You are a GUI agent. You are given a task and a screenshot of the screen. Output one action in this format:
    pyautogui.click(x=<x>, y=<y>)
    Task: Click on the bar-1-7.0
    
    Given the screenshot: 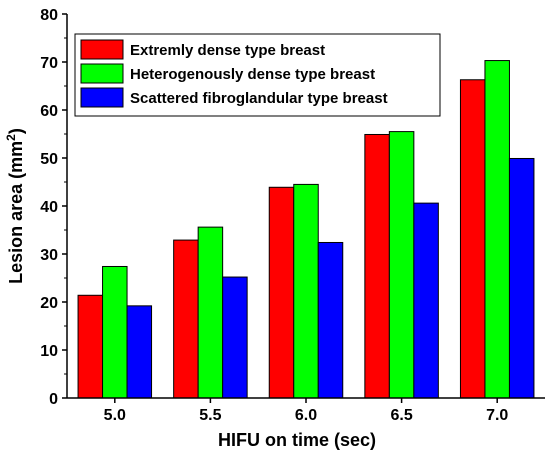 What is the action you would take?
    pyautogui.click(x=472, y=239)
    